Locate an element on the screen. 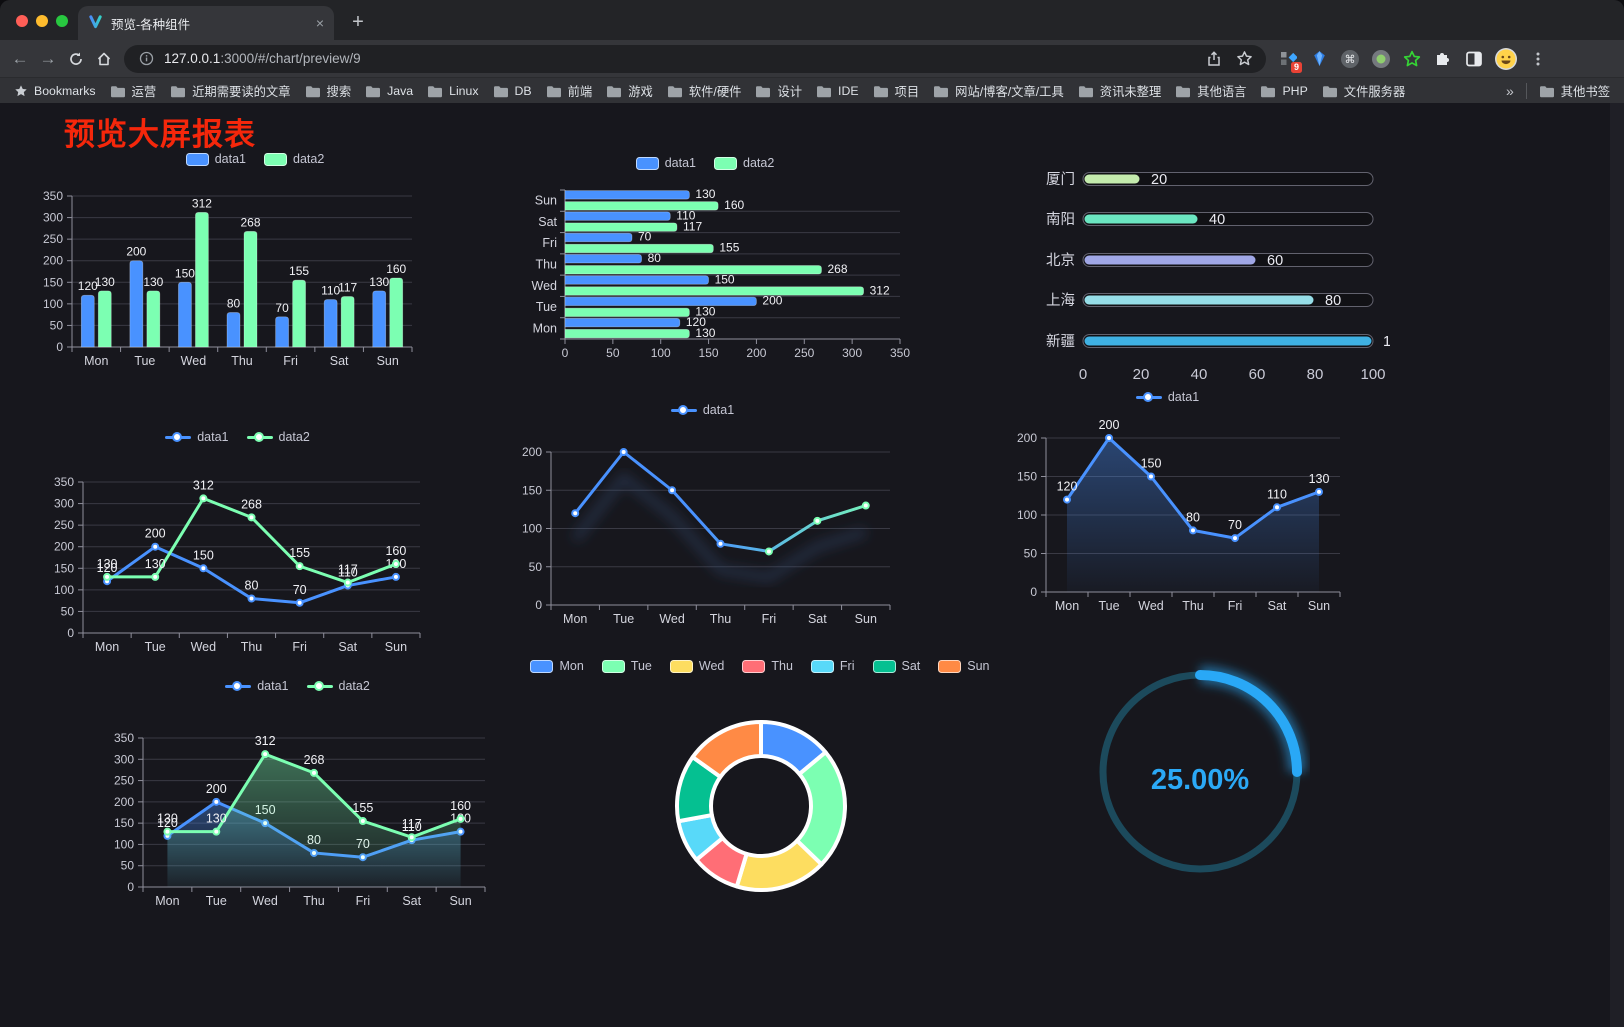 The width and height of the screenshot is (1624, 1027). bookmark-folder: 近期需要读的文章 is located at coordinates (230, 91).